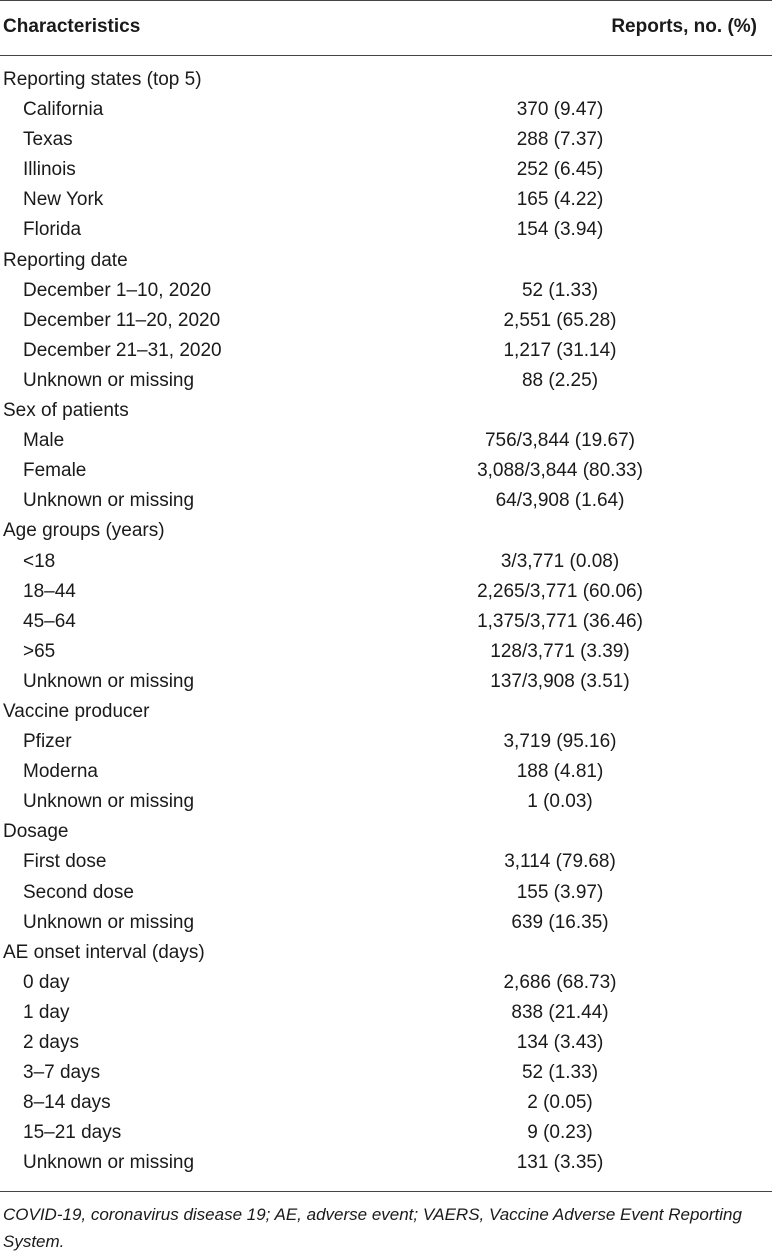 The height and width of the screenshot is (1255, 772). What do you see at coordinates (559, 441) in the screenshot?
I see `row-value: 756/3,844 (19.67)` at bounding box center [559, 441].